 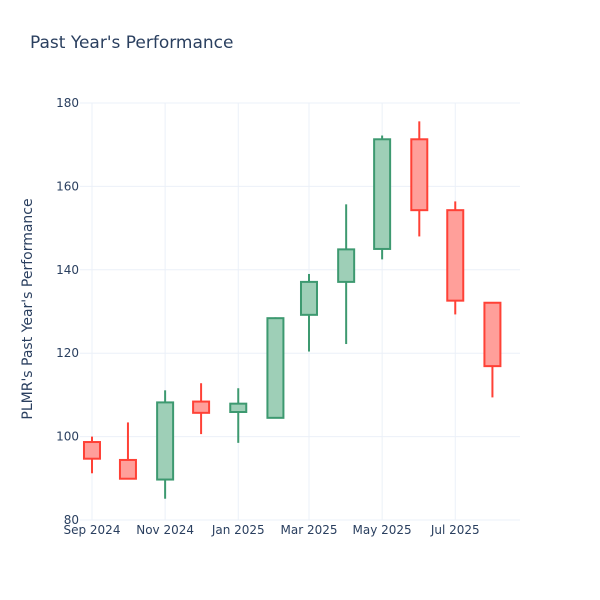 What do you see at coordinates (67, 311) in the screenshot?
I see `y-axis-ticks: 80 100 120 140 160 180` at bounding box center [67, 311].